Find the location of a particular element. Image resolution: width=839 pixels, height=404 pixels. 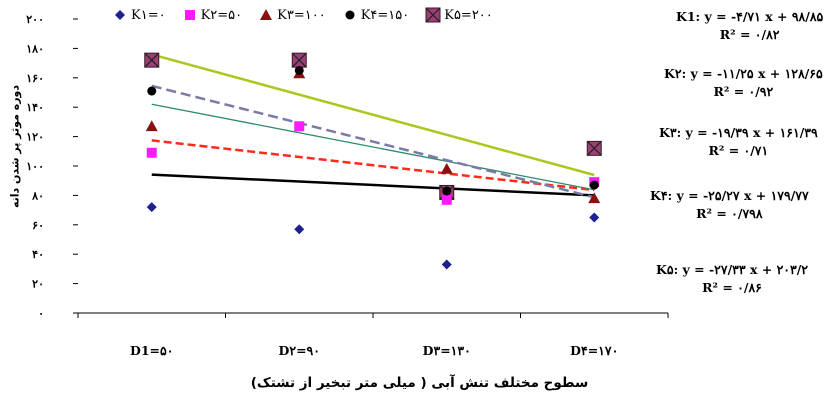

equation-k4: K۴: y = -۲۵/۲۷ x + ۱۷۹/۷۷ R² = ۰/۷۹۸ is located at coordinates (729, 204).